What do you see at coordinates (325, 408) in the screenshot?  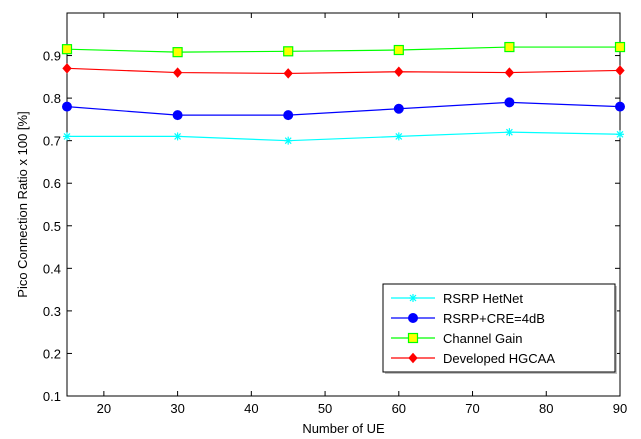 I see `x-tick-label: 50` at bounding box center [325, 408].